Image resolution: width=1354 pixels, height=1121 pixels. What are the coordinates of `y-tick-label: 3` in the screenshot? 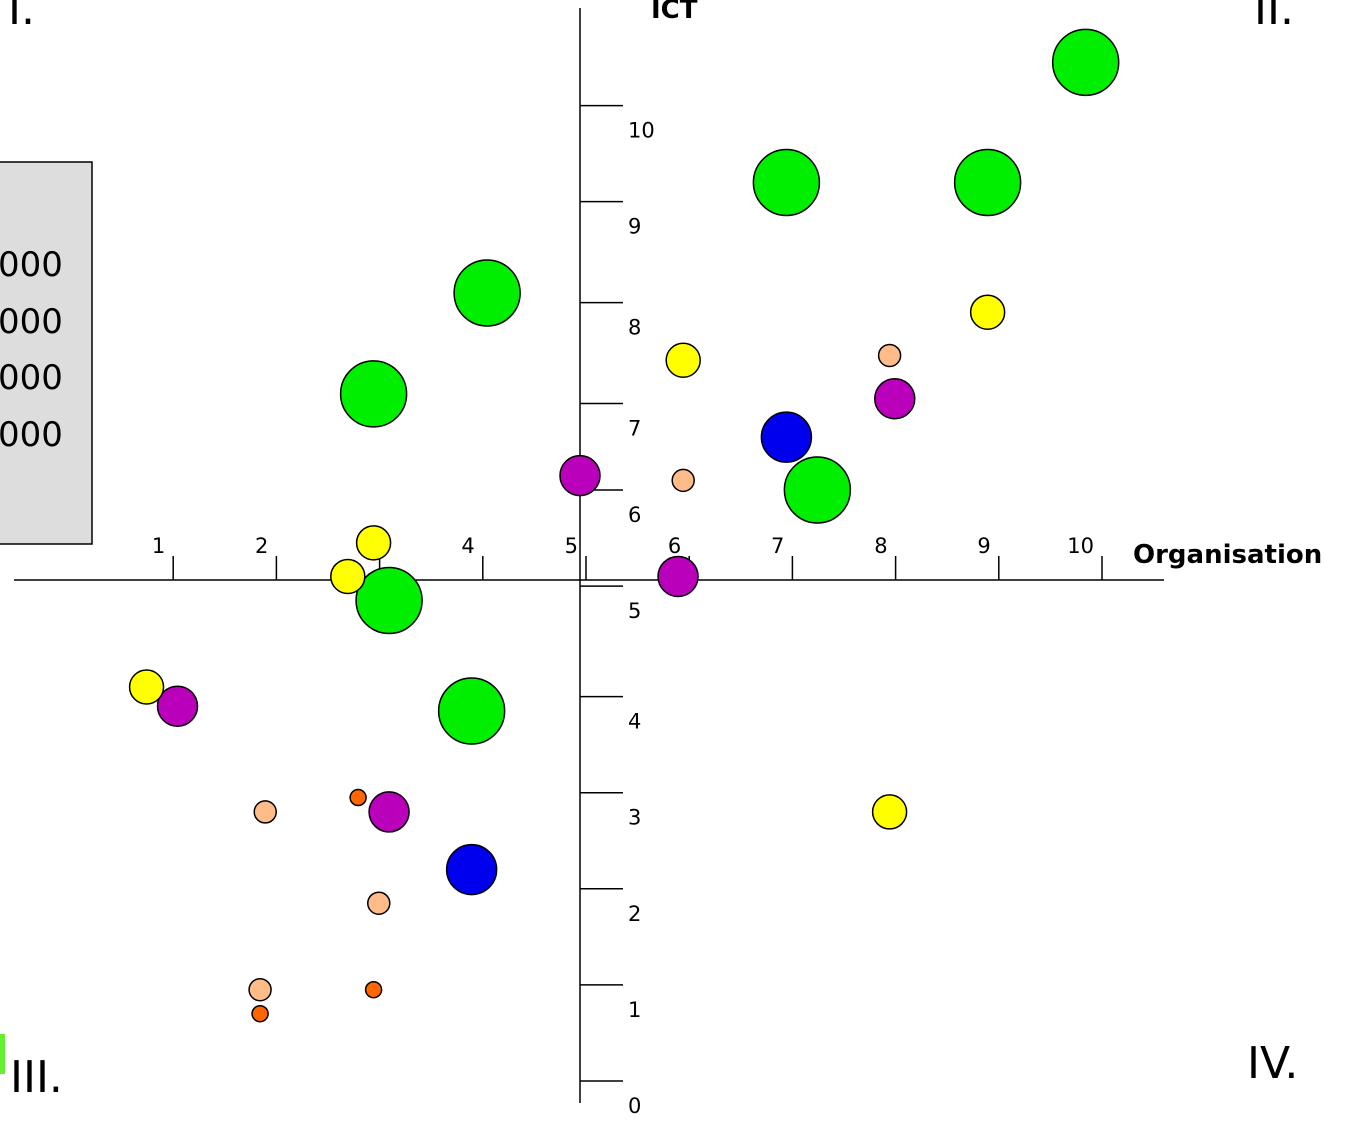 It's located at (634, 818).